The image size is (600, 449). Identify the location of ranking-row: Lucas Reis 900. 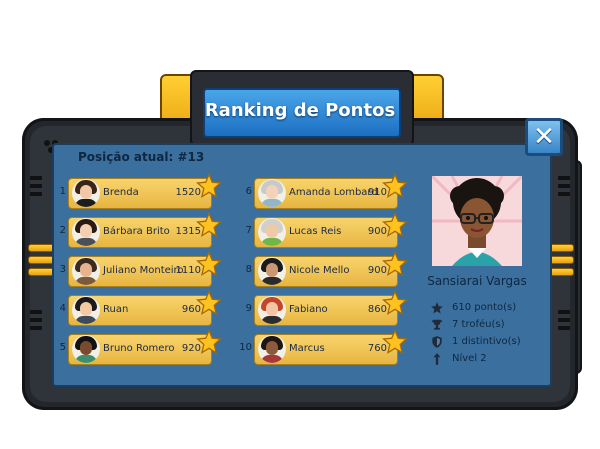
(331, 230).